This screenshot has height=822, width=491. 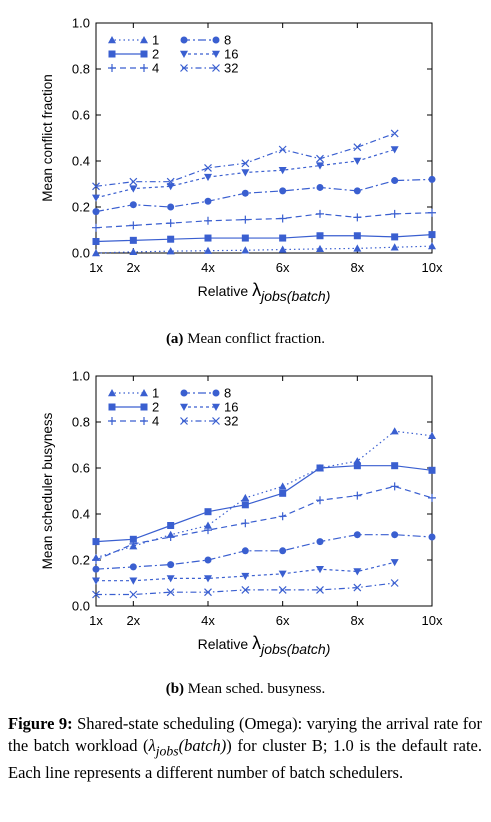 I want to click on subcaption-b-tag: (b), so click(x=175, y=689).